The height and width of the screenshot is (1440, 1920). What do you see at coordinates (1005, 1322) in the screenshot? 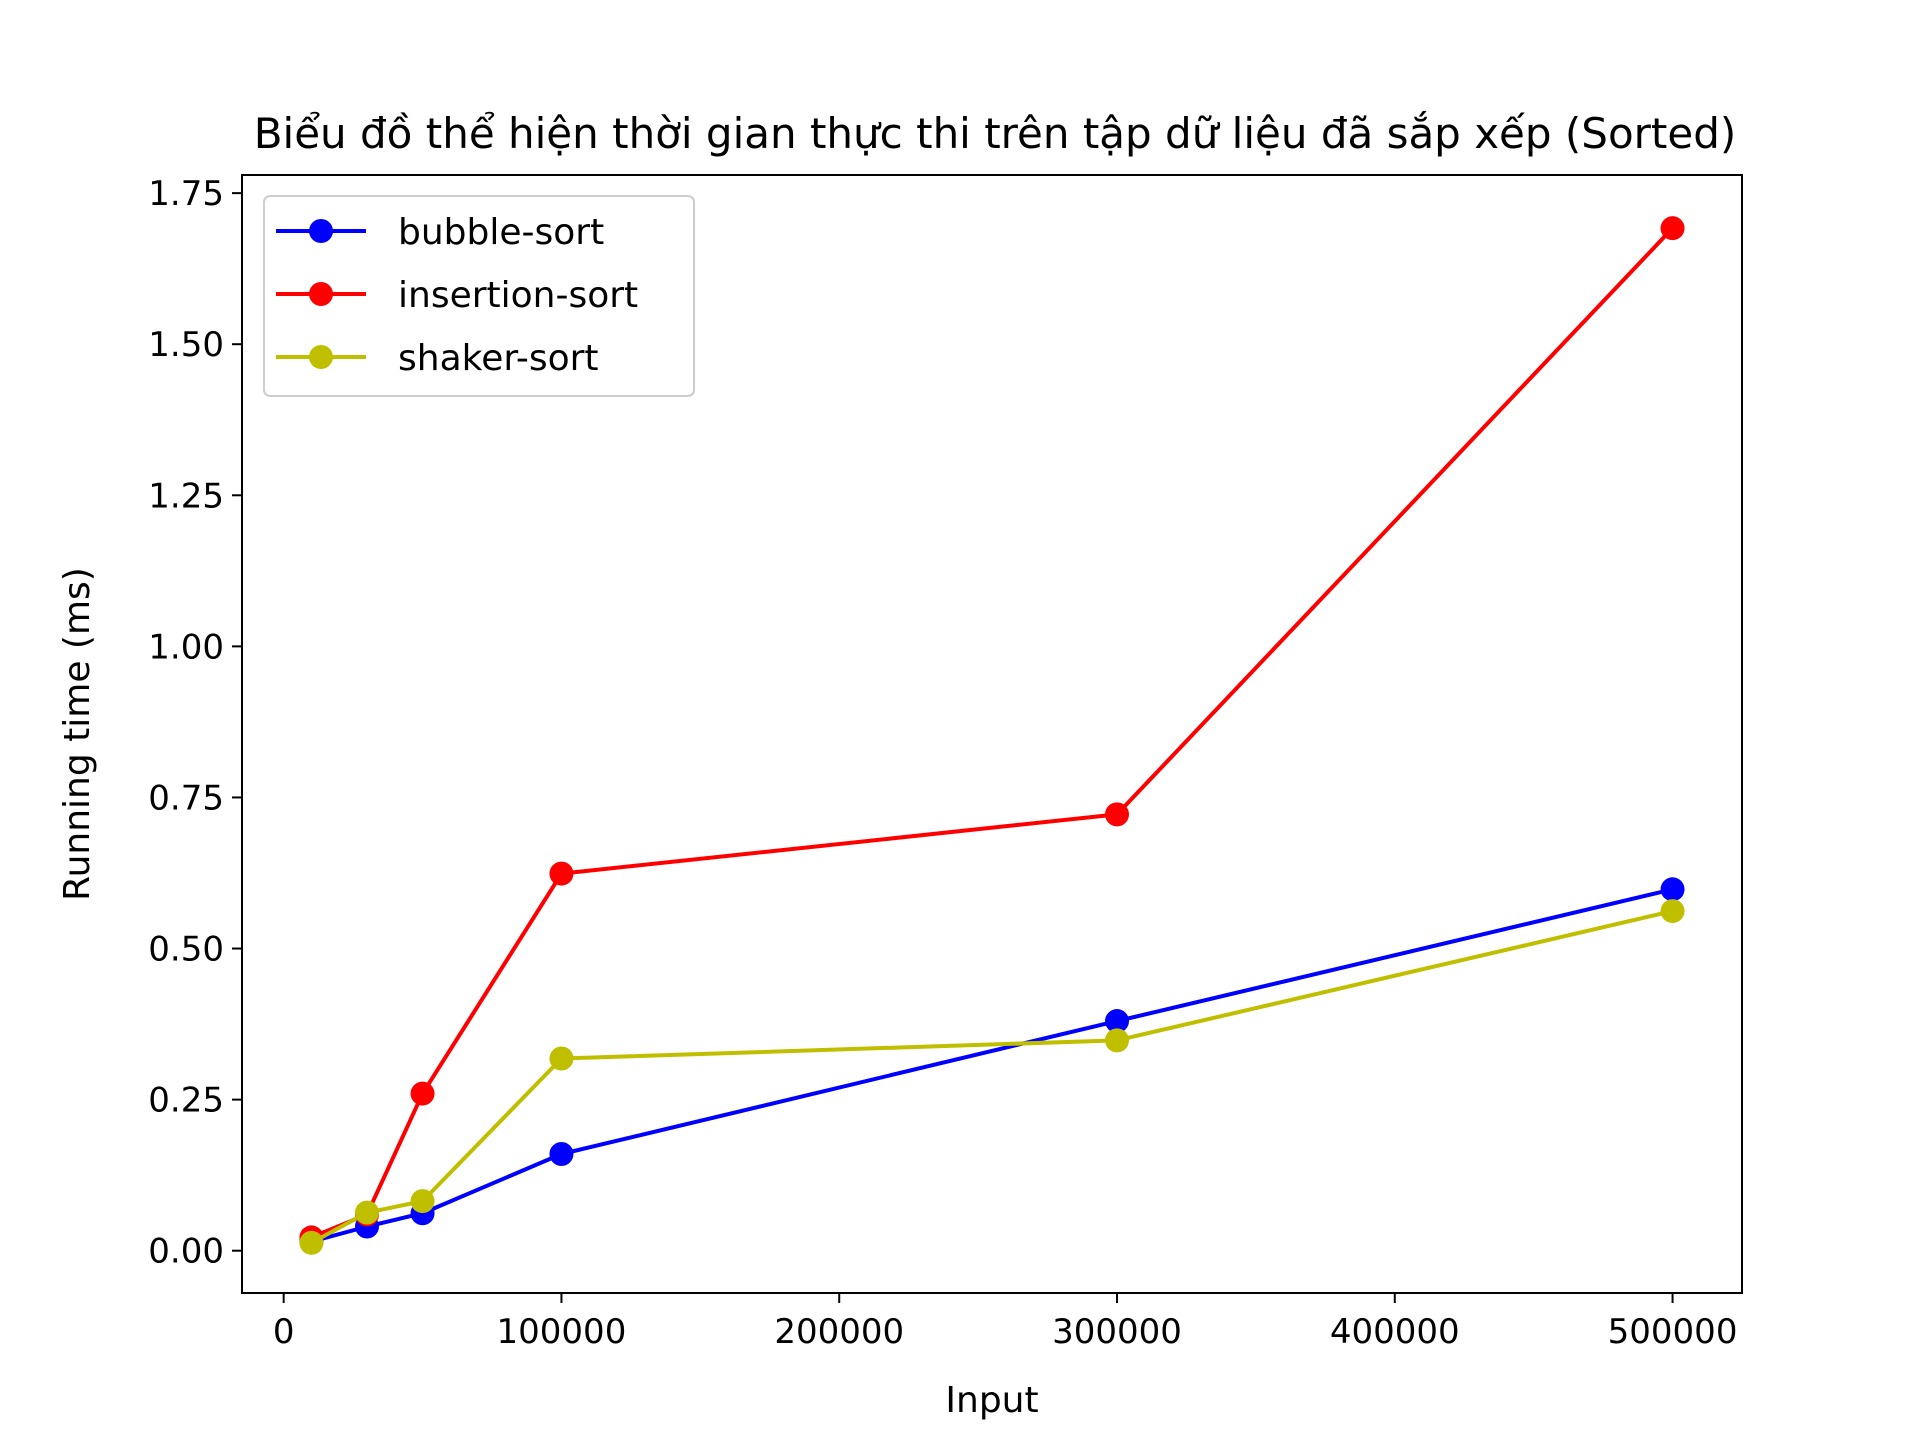
I see `x-axis: 0 100000 200000 300000 400000 500000` at bounding box center [1005, 1322].